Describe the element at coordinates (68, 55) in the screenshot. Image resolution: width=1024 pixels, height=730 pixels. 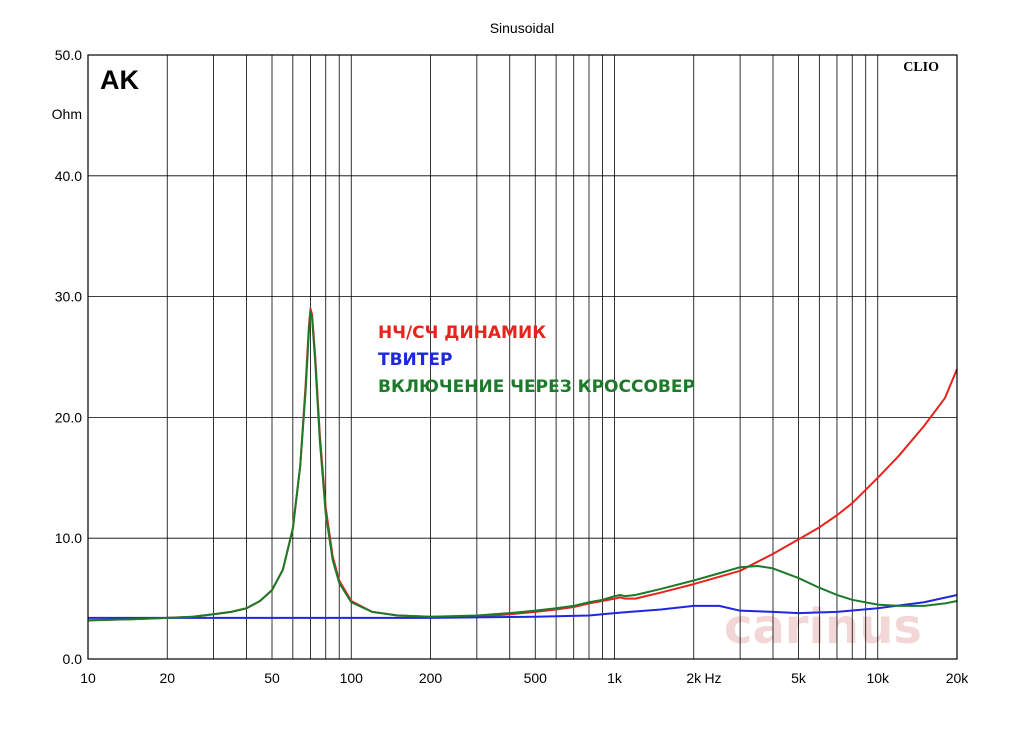
I see `y-tick-label: 50.0` at that location.